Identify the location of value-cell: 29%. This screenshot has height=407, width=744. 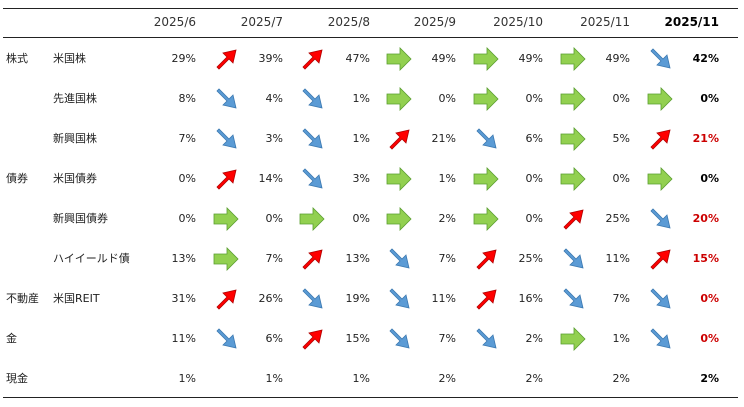
(183, 58).